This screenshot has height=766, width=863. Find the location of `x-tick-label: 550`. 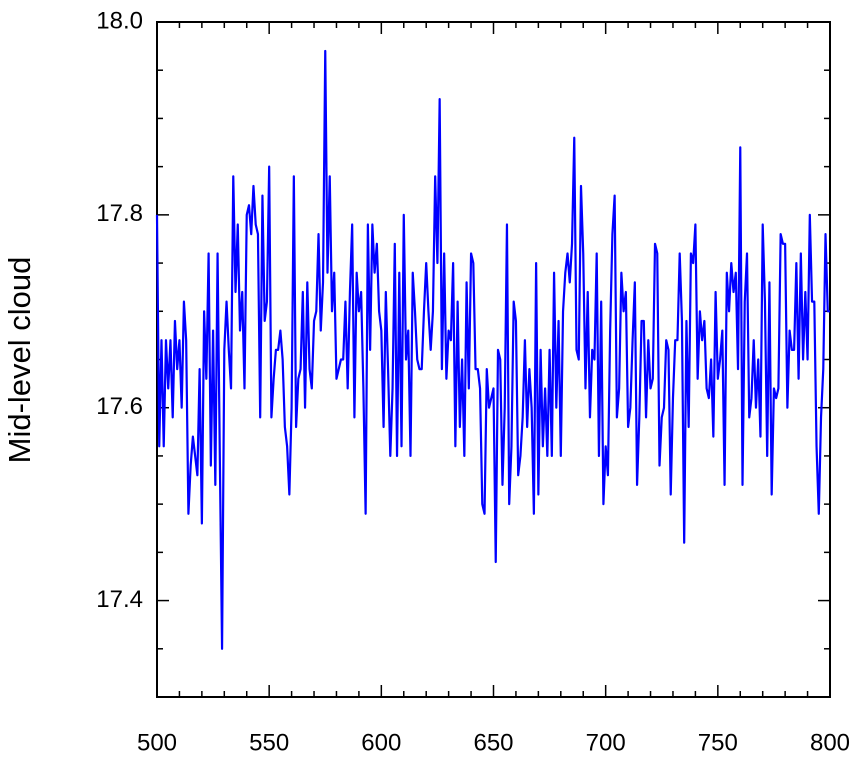

x-tick-label: 550 is located at coordinates (269, 742).